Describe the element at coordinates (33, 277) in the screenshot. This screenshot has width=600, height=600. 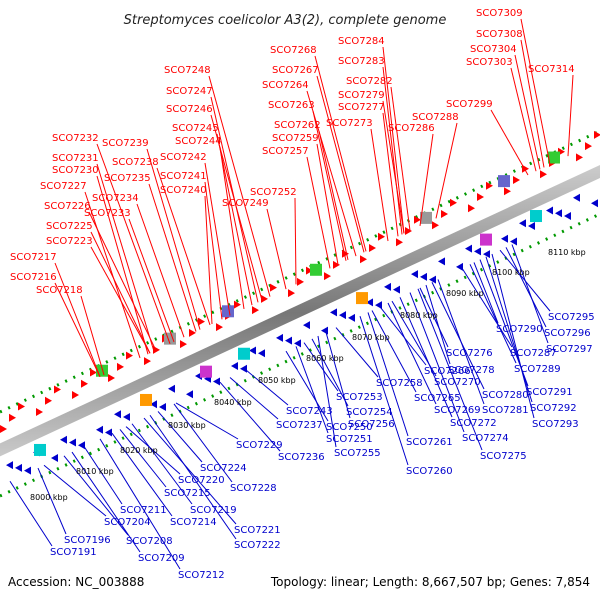
I see `gene-label: SCO7216` at that location.